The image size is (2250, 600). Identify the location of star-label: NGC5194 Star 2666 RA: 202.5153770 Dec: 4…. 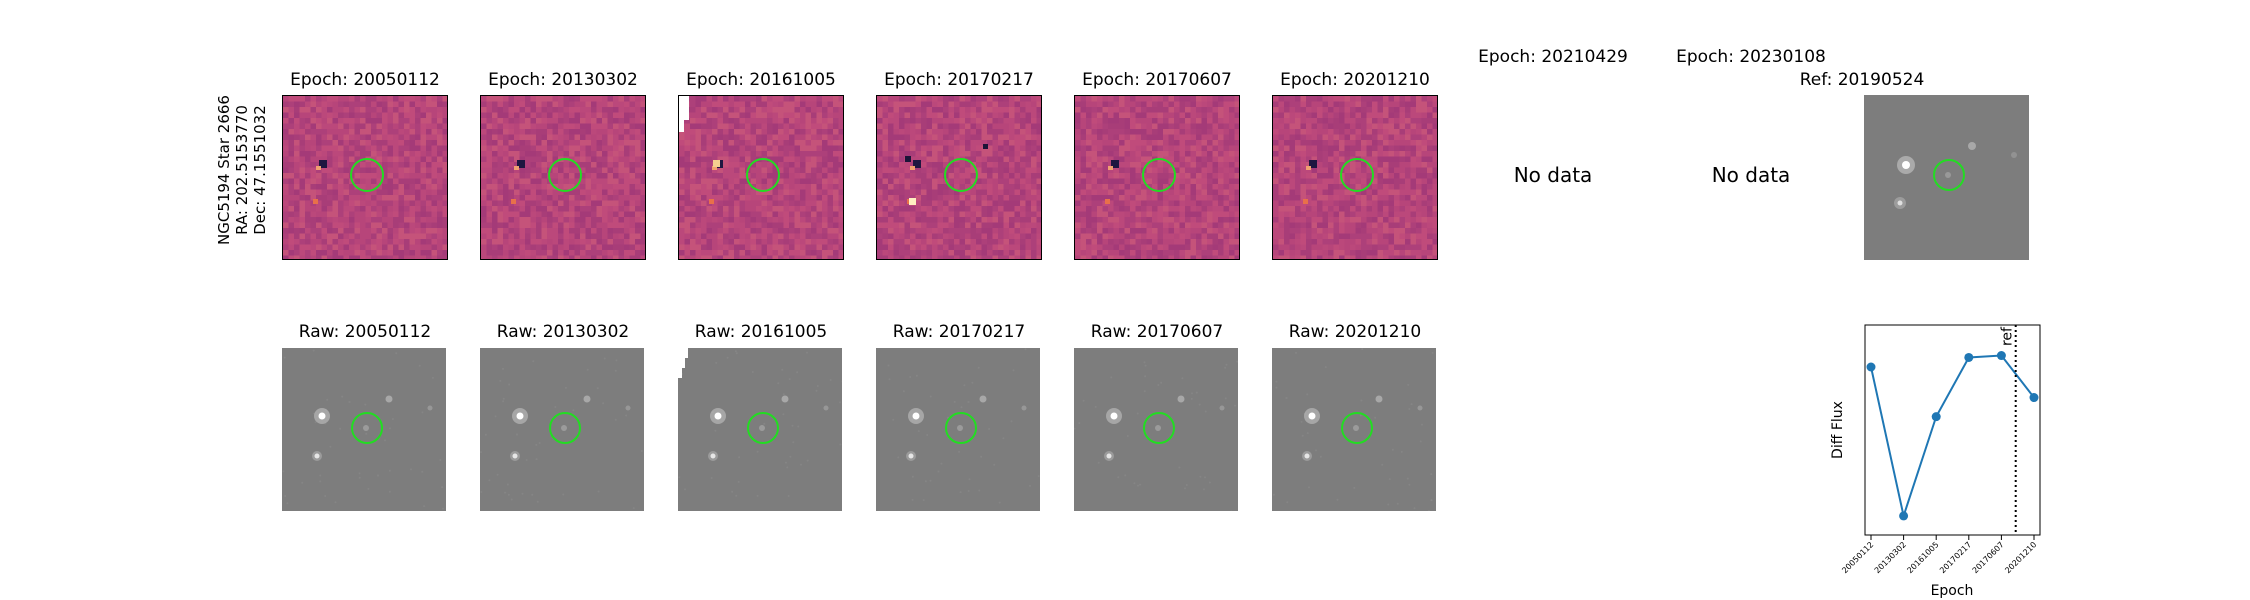
(242, 170).